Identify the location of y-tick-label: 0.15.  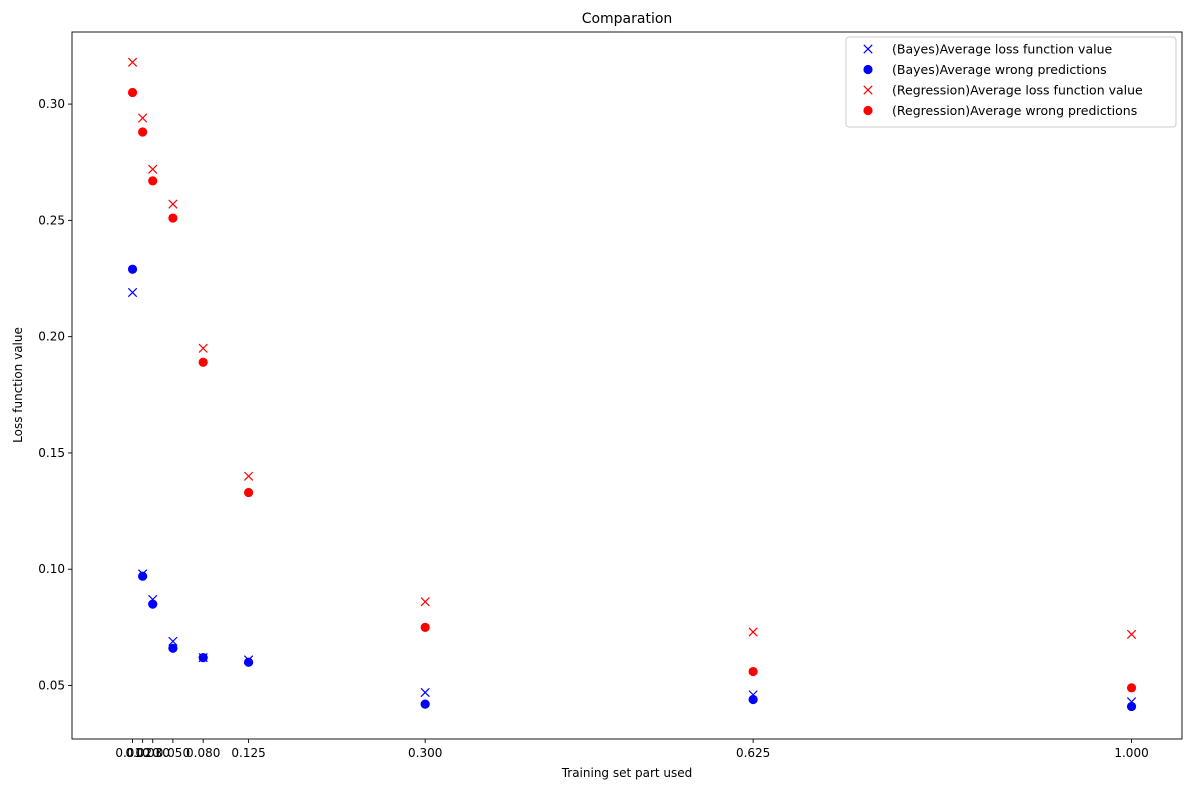
(51, 453).